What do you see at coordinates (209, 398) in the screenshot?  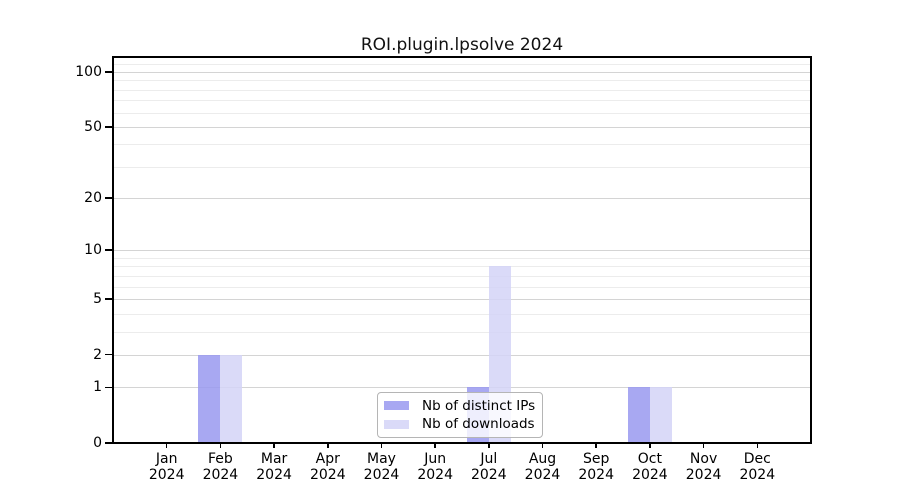 I see `bar-nb-of-distinct-ips-feb` at bounding box center [209, 398].